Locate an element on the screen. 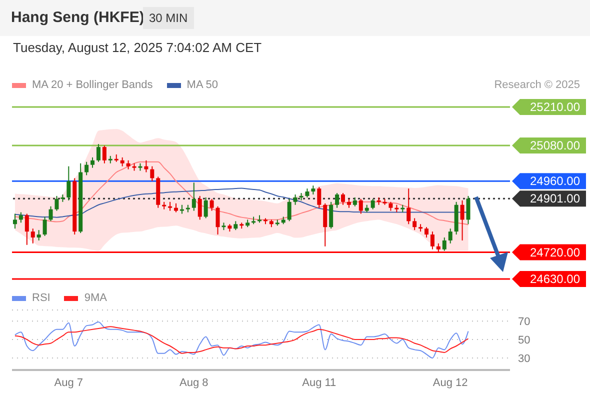 The height and width of the screenshot is (400, 590). chart-title: Hang Seng (HKFE) is located at coordinates (77, 17).